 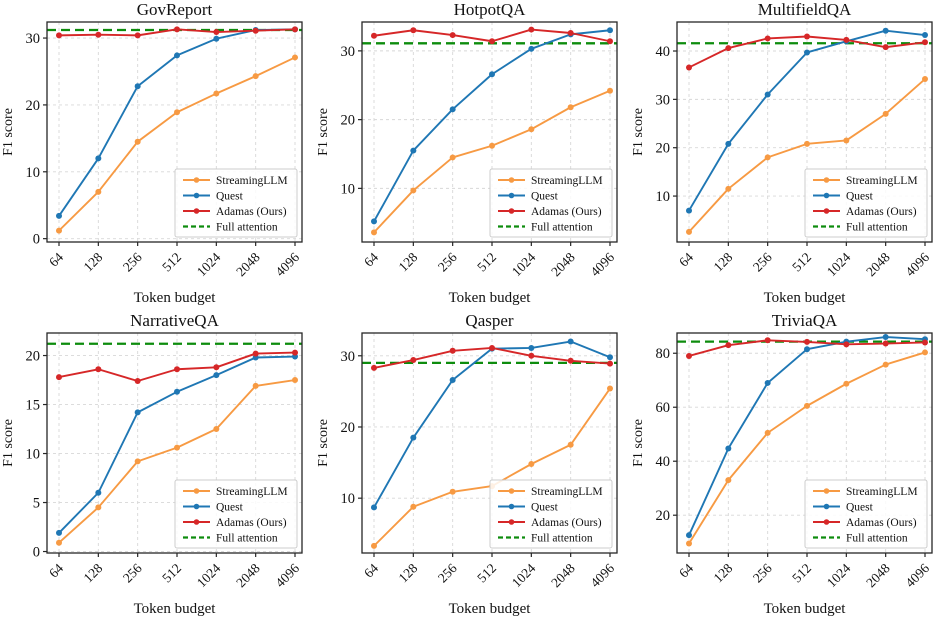 I want to click on chart-title: HotpotQA, so click(x=490, y=9).